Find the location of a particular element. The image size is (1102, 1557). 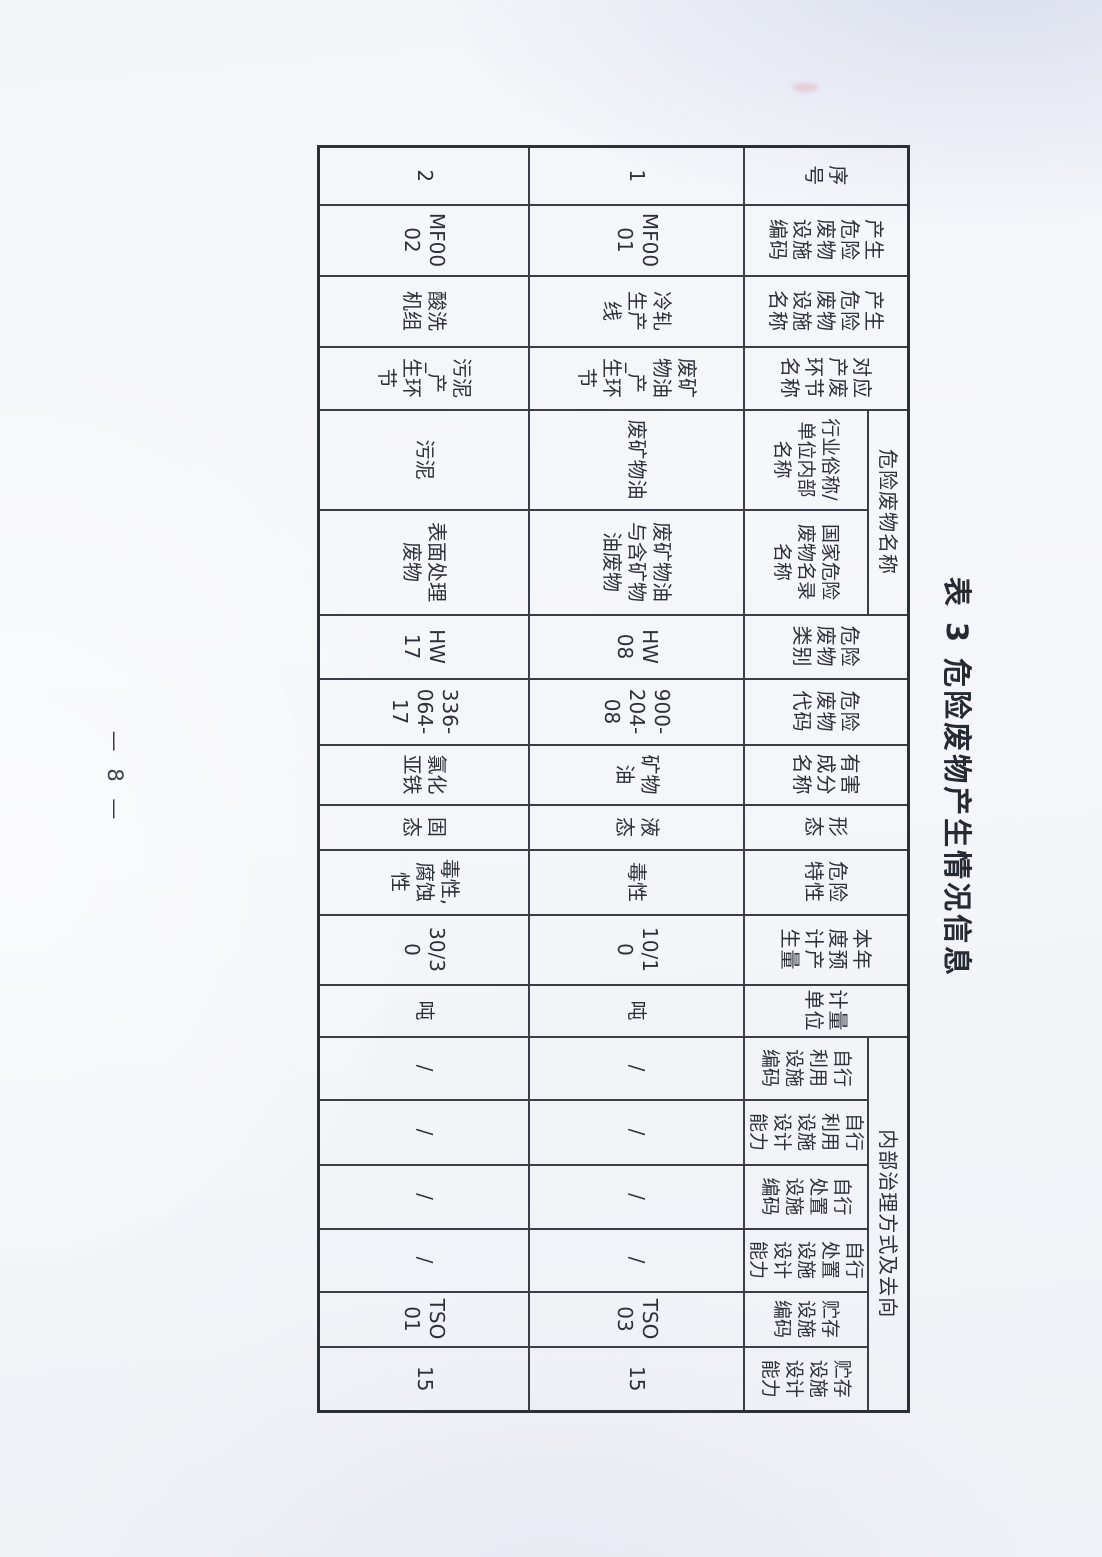

data-cell: 30/3 0 is located at coordinates (424, 949).